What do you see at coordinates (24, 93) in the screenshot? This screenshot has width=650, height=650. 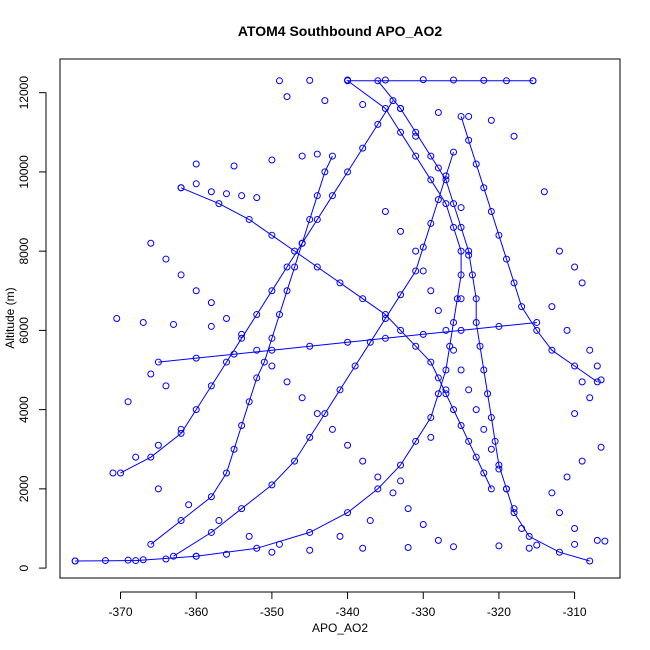 I see `y-tick-label: 12000` at bounding box center [24, 93].